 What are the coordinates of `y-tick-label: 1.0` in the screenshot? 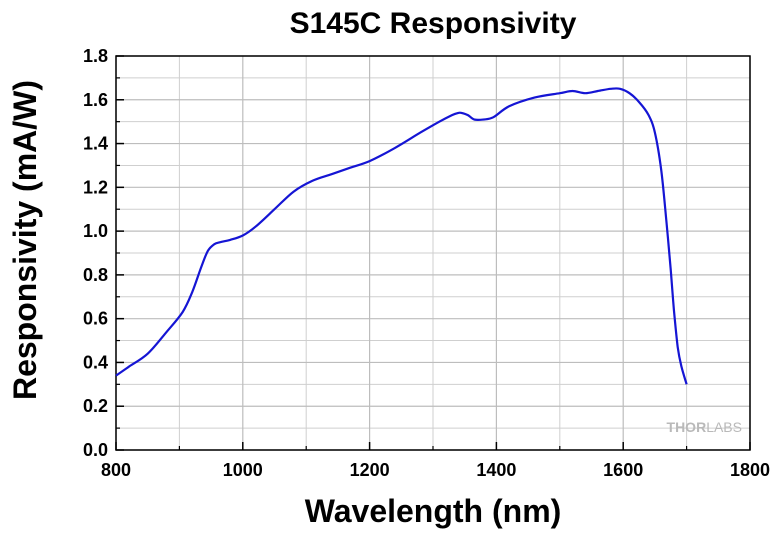 It's located at (95, 231).